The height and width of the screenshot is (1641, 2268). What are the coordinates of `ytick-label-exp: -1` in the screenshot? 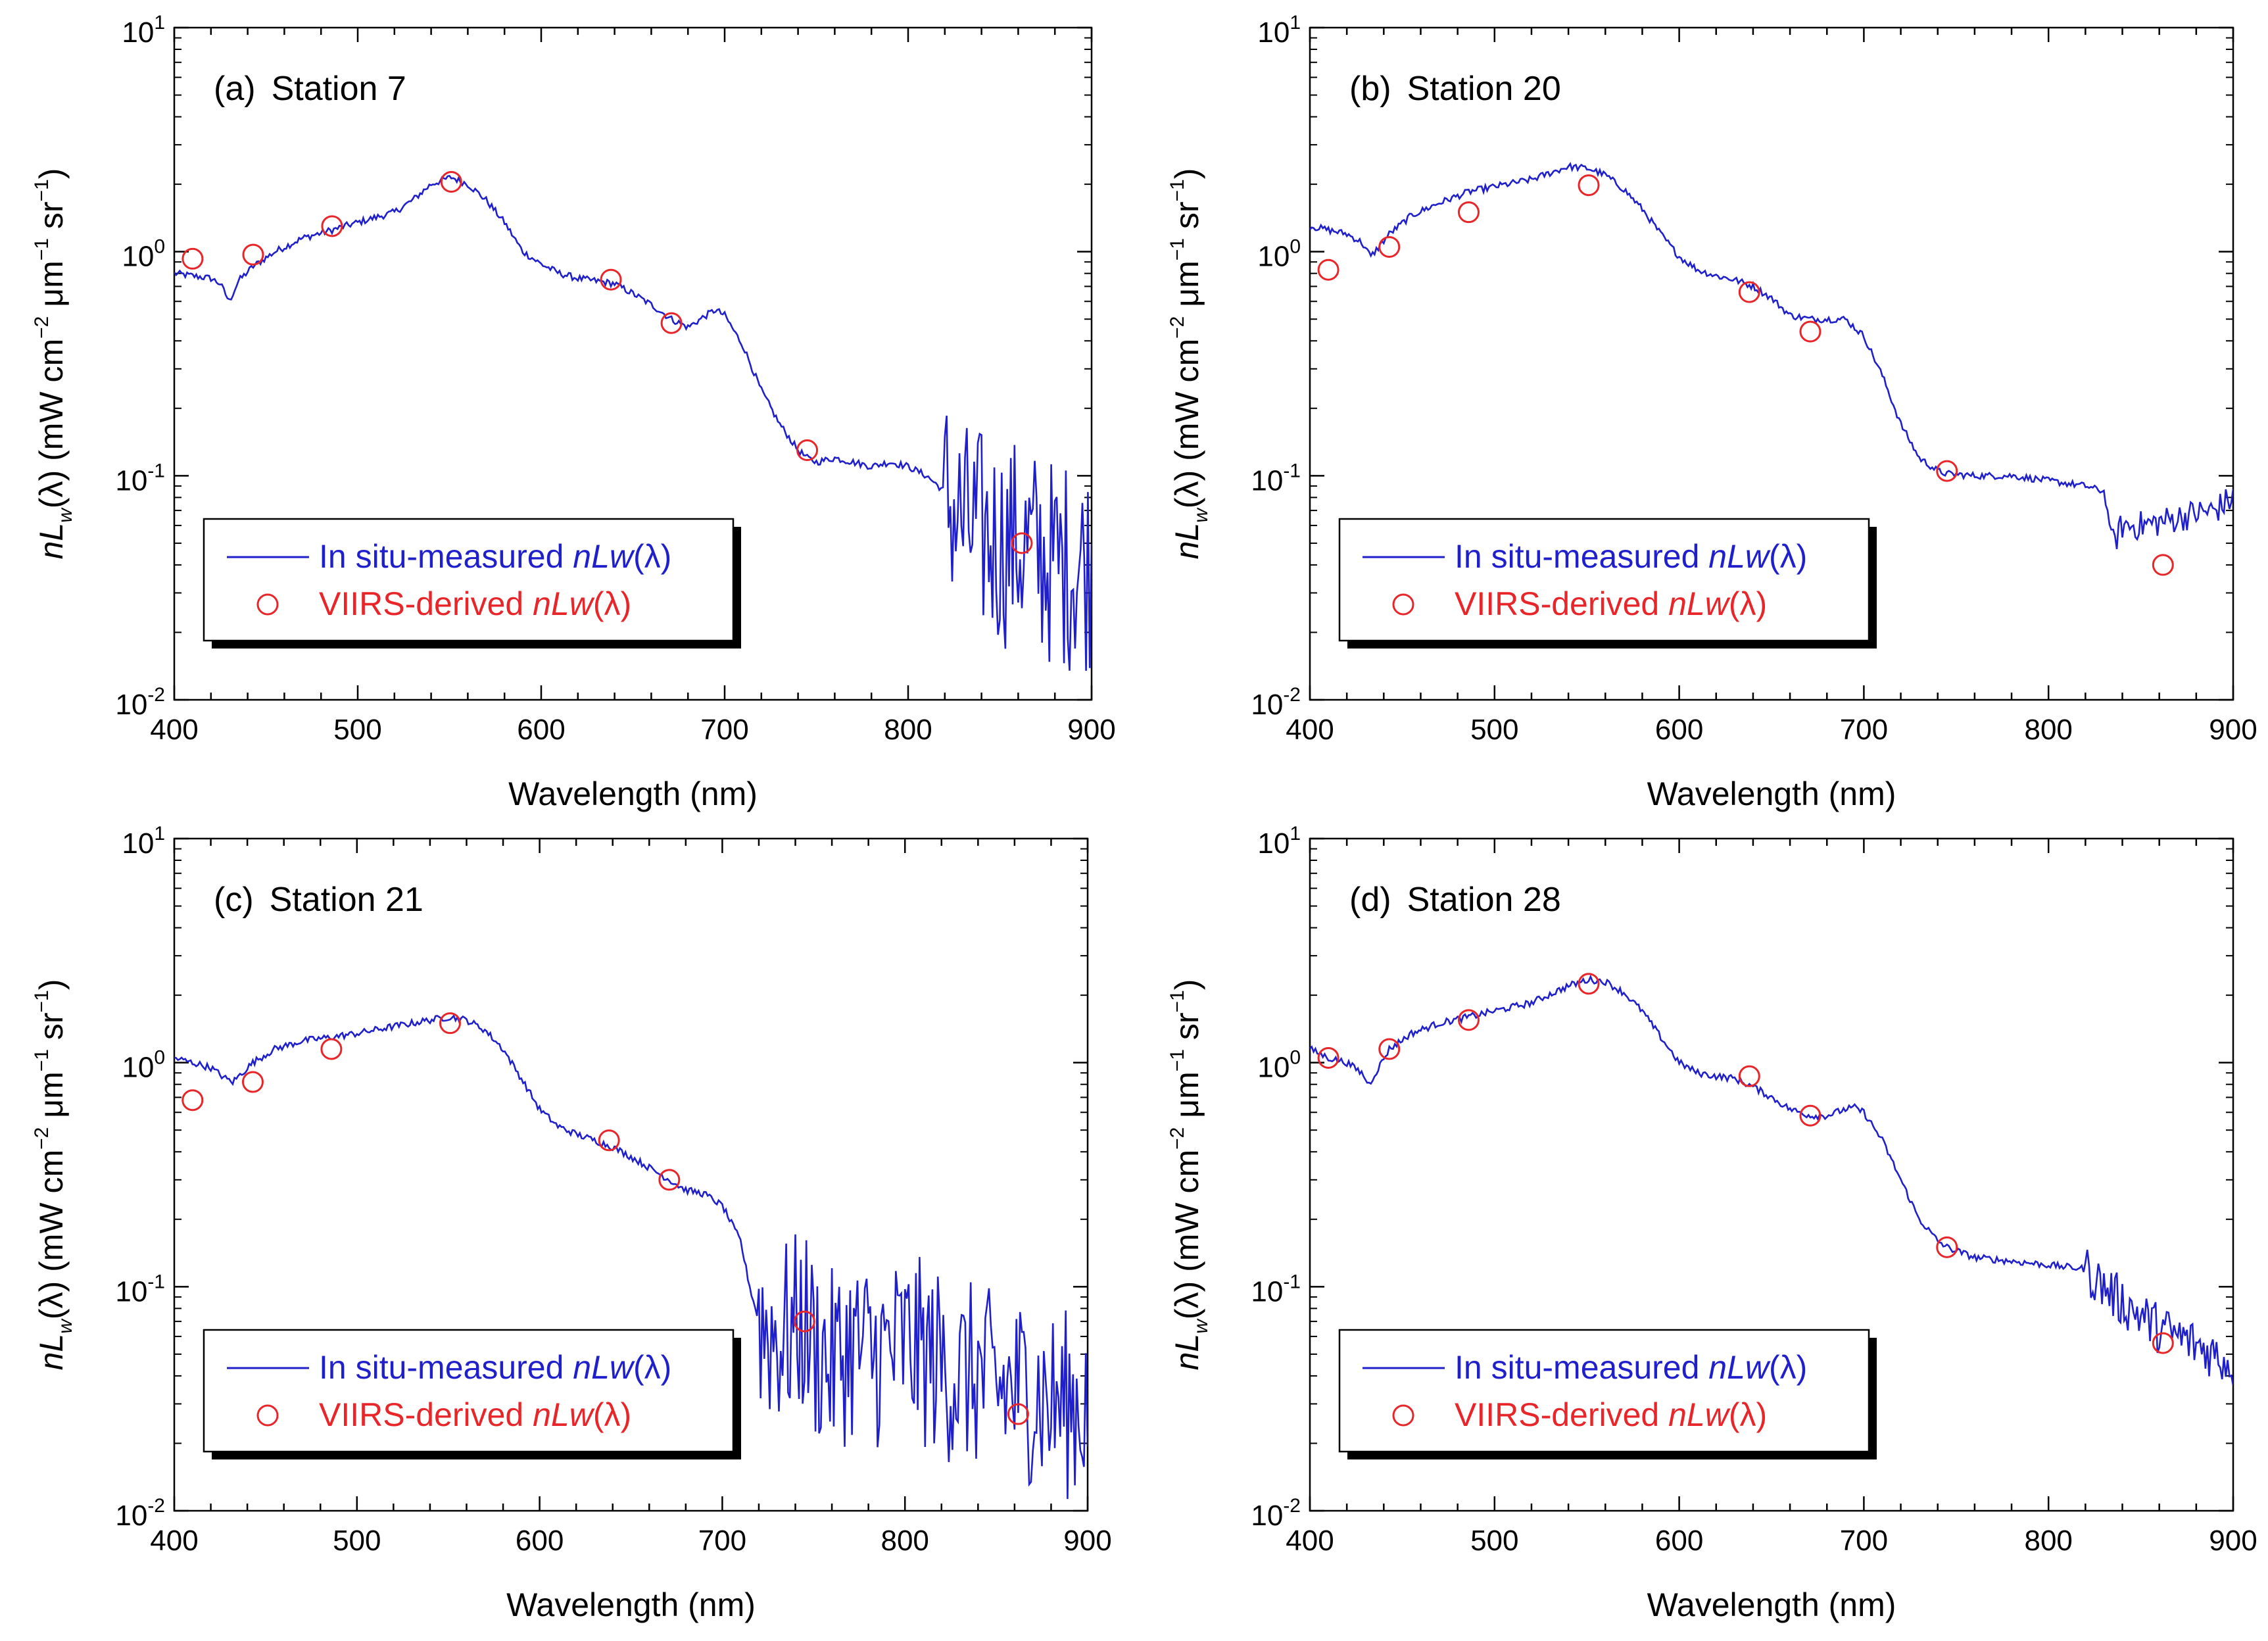 It's located at (156, 471).